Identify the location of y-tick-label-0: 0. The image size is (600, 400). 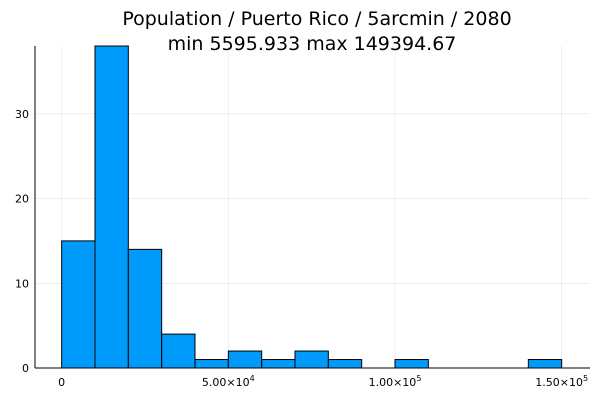
(25, 368).